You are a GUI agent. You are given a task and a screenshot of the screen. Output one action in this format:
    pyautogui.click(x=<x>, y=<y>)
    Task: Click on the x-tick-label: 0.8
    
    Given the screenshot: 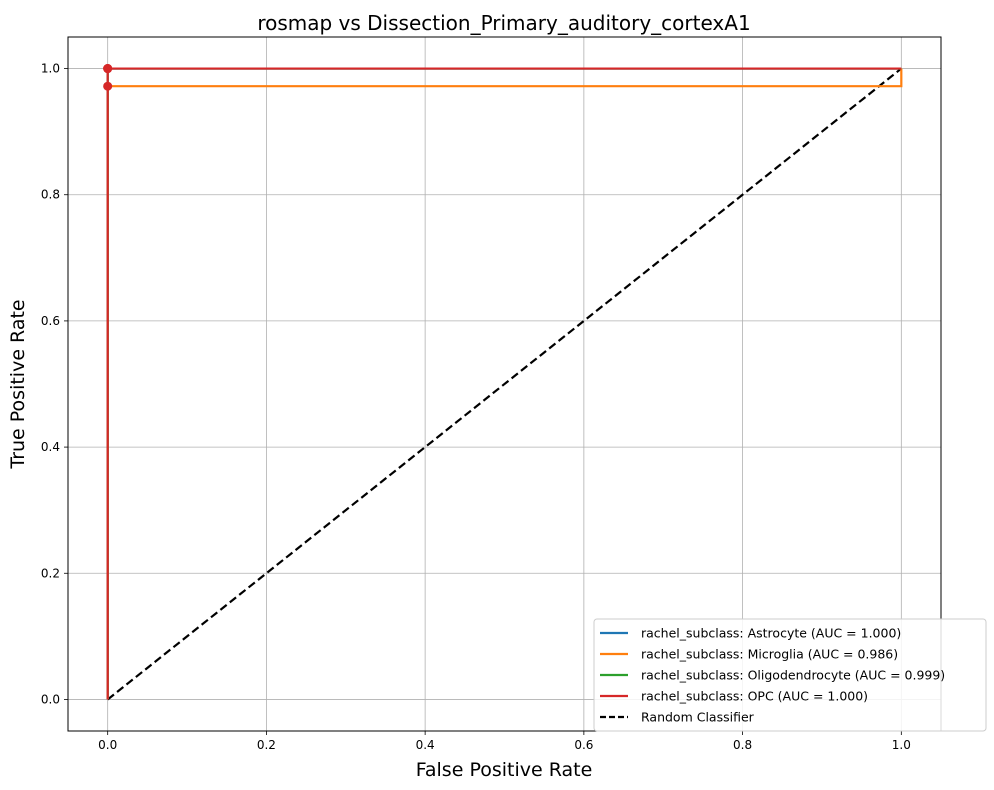 What is the action you would take?
    pyautogui.click(x=742, y=745)
    